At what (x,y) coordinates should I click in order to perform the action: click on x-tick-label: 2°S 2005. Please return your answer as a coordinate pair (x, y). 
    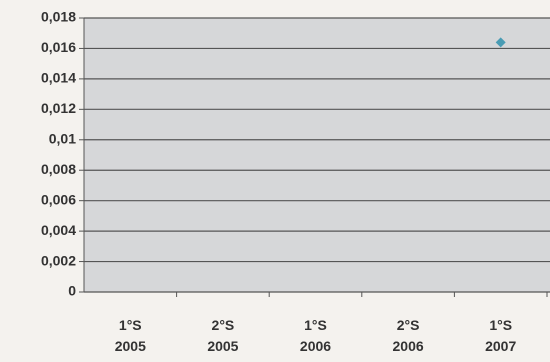
    Looking at the image, I should click on (222, 335).